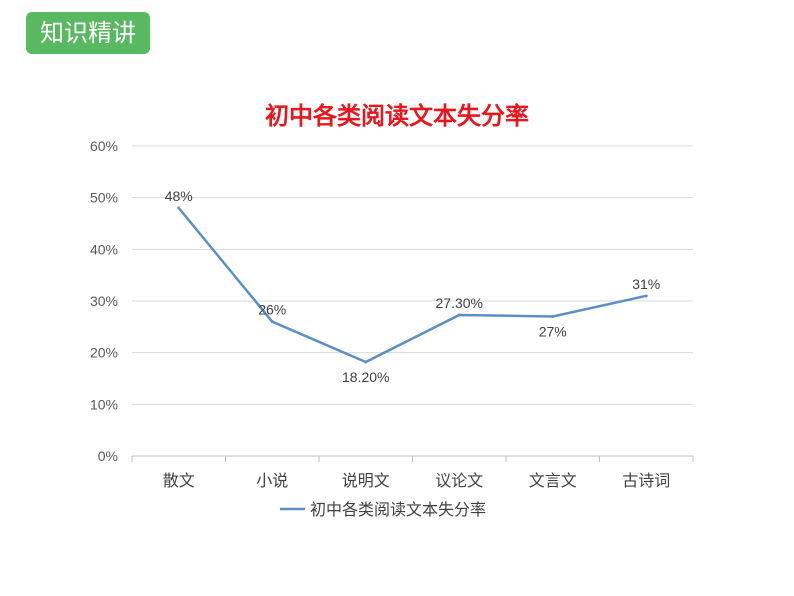 Image resolution: width=794 pixels, height=596 pixels. What do you see at coordinates (397, 116) in the screenshot?
I see `chart-title: 初中各类阅读文本失分率` at bounding box center [397, 116].